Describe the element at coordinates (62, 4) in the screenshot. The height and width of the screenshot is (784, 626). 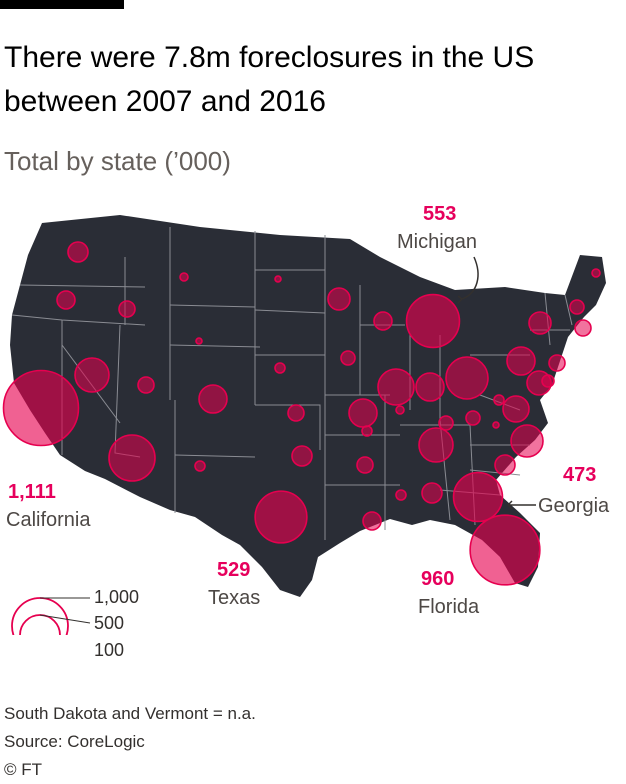
I see `brand-bar` at that location.